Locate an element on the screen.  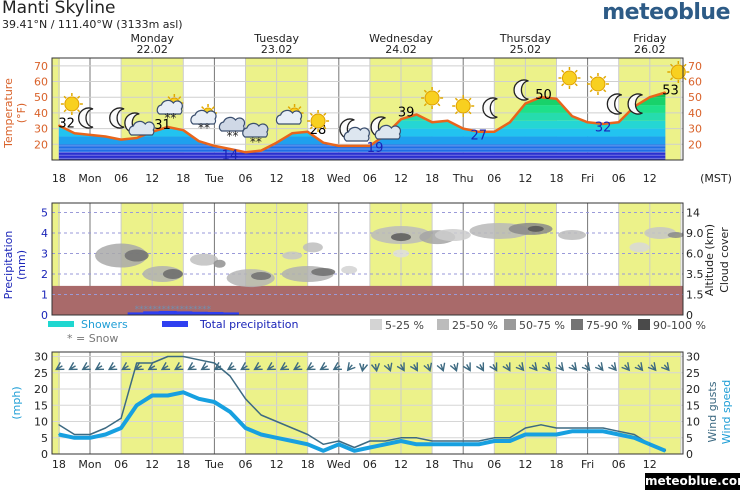
snowflakes: ** is located at coordinates (204, 128).